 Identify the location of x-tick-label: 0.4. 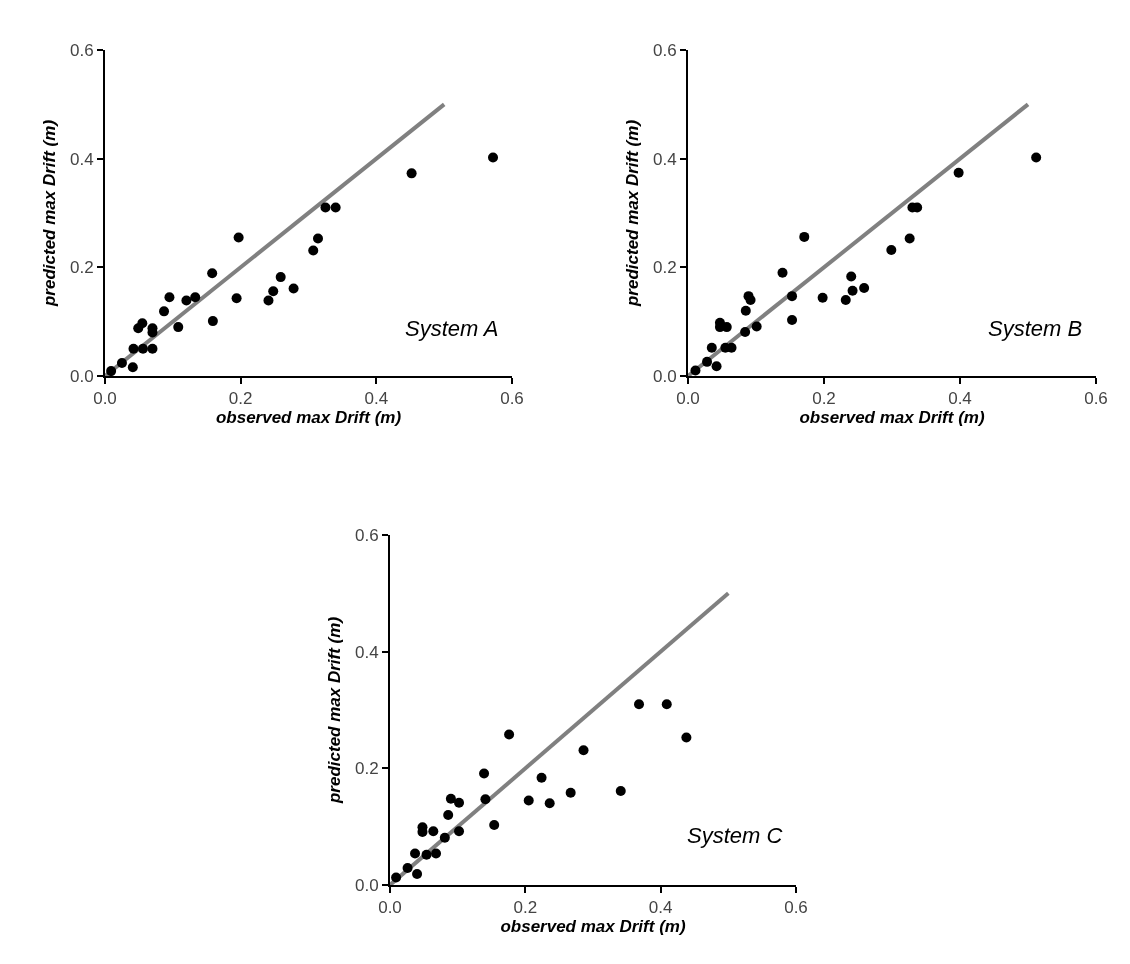
(960, 399).